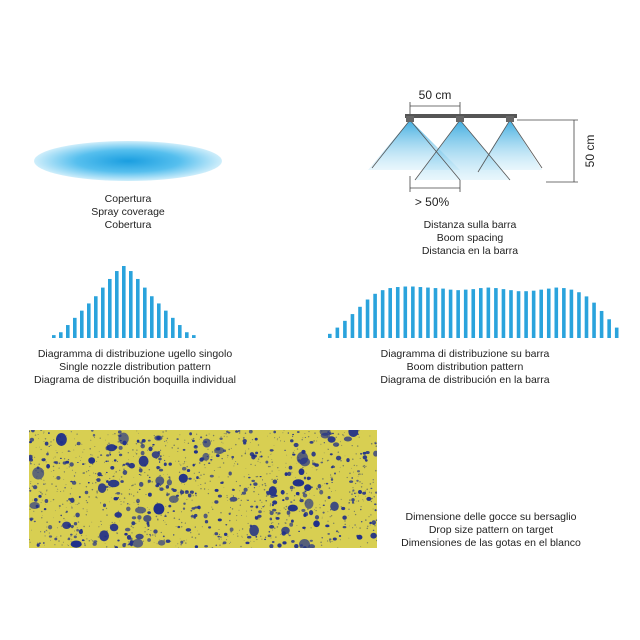 The width and height of the screenshot is (640, 640). Describe the element at coordinates (590, 151) in the screenshot. I see `height-label: 50 cm` at that location.